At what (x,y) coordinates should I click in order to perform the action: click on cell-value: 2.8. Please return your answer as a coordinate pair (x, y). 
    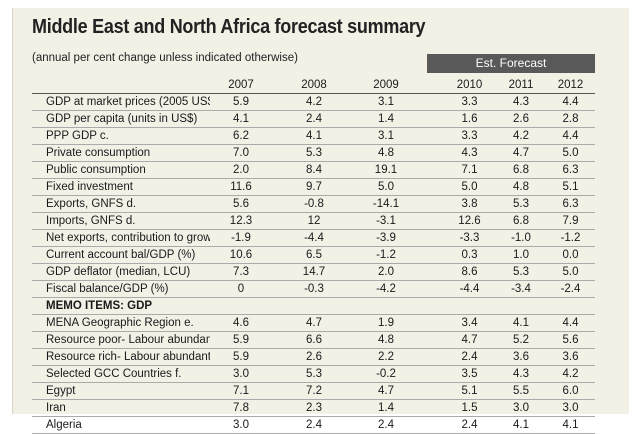
    Looking at the image, I should click on (570, 119).